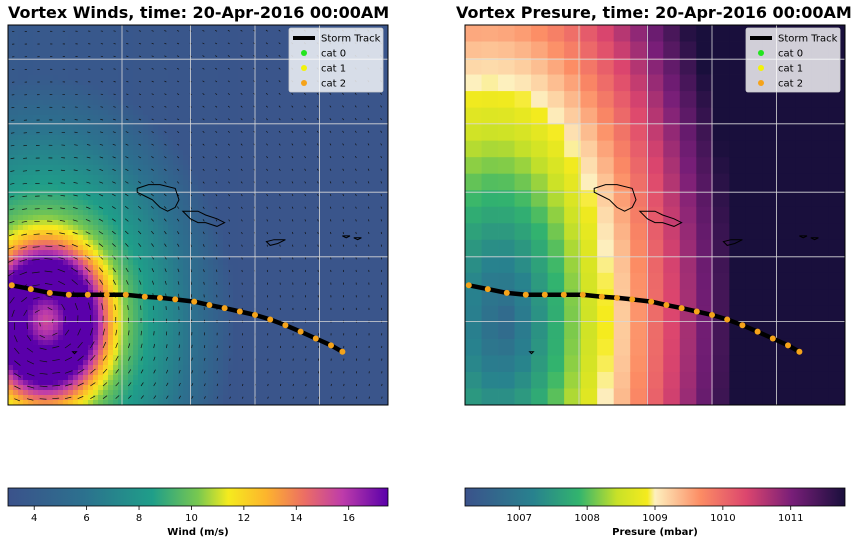 This screenshot has width=860, height=545. What do you see at coordinates (673, 269) in the screenshot?
I see `pressure-coastlines` at bounding box center [673, 269].